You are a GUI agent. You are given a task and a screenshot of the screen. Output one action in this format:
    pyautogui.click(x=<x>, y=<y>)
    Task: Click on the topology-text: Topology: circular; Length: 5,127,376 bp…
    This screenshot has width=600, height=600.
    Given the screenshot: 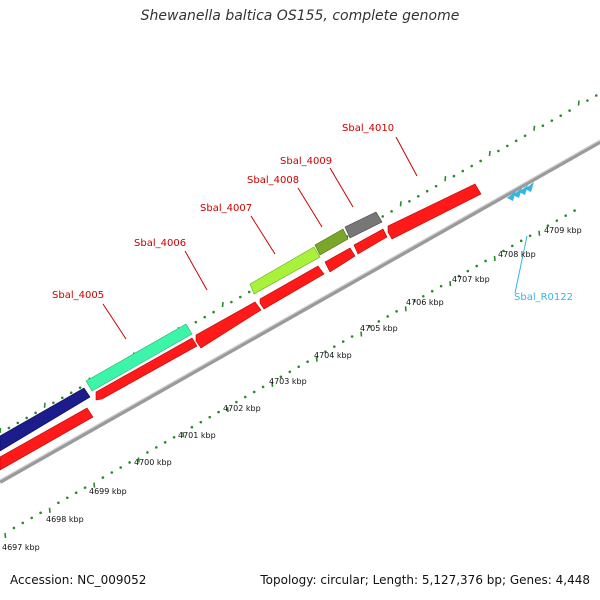 What is the action you would take?
    pyautogui.click(x=425, y=580)
    